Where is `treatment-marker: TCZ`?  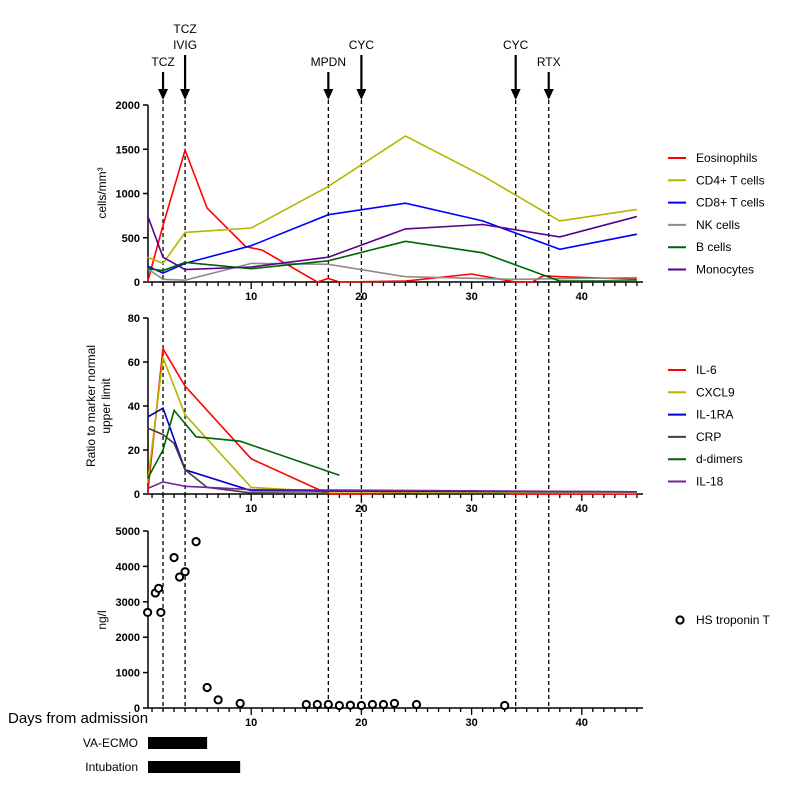
treatment-marker: TCZ is located at coordinates (163, 382).